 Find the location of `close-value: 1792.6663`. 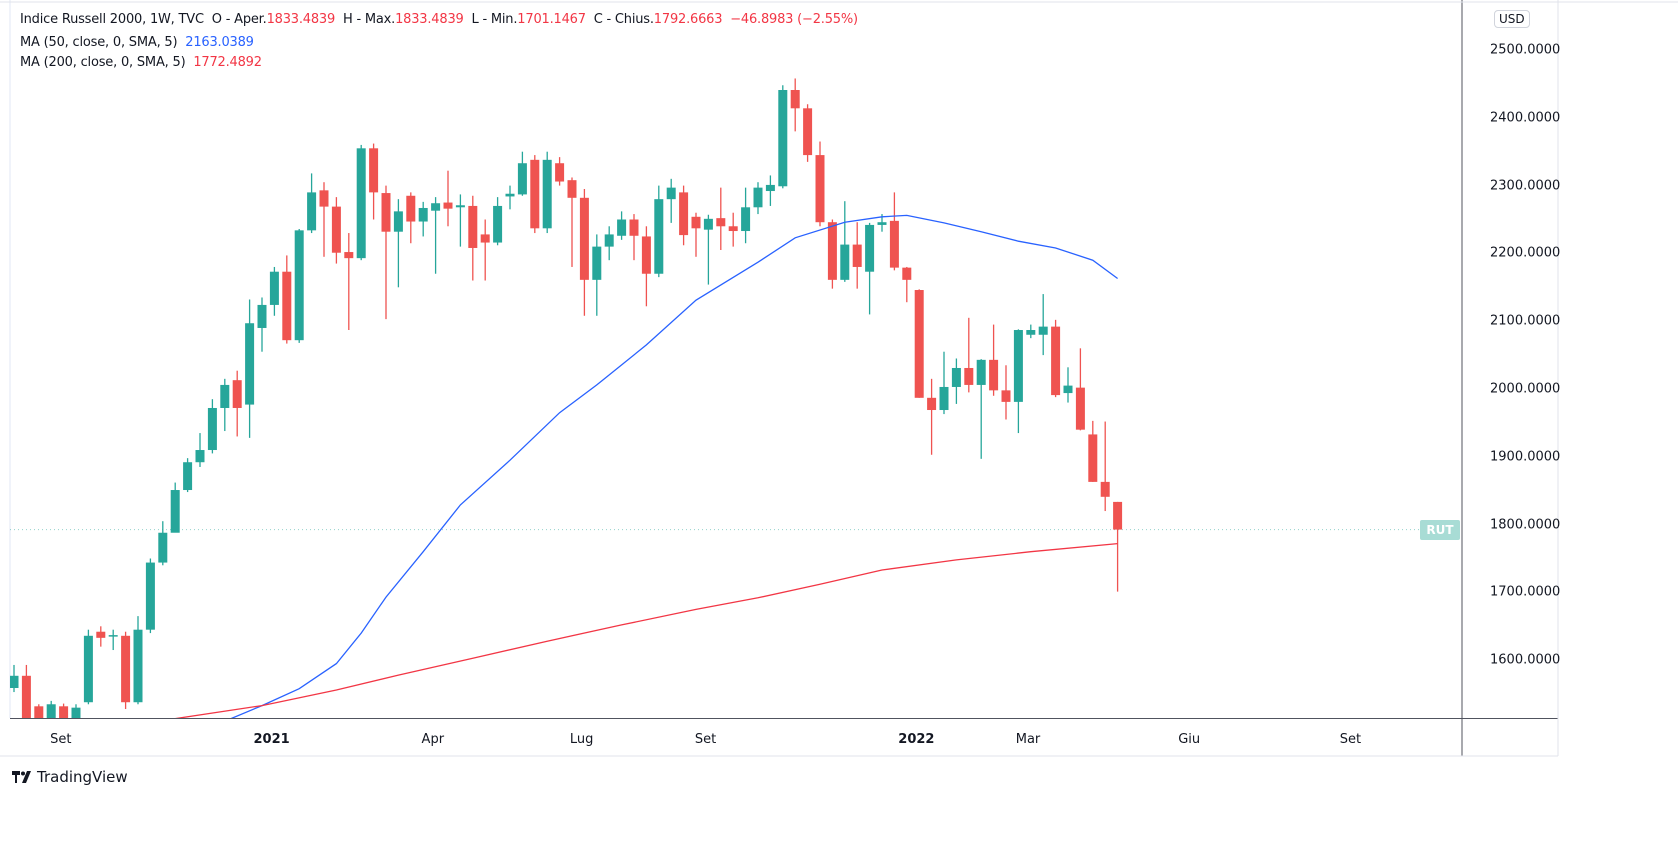

close-value: 1792.6663 is located at coordinates (688, 19).